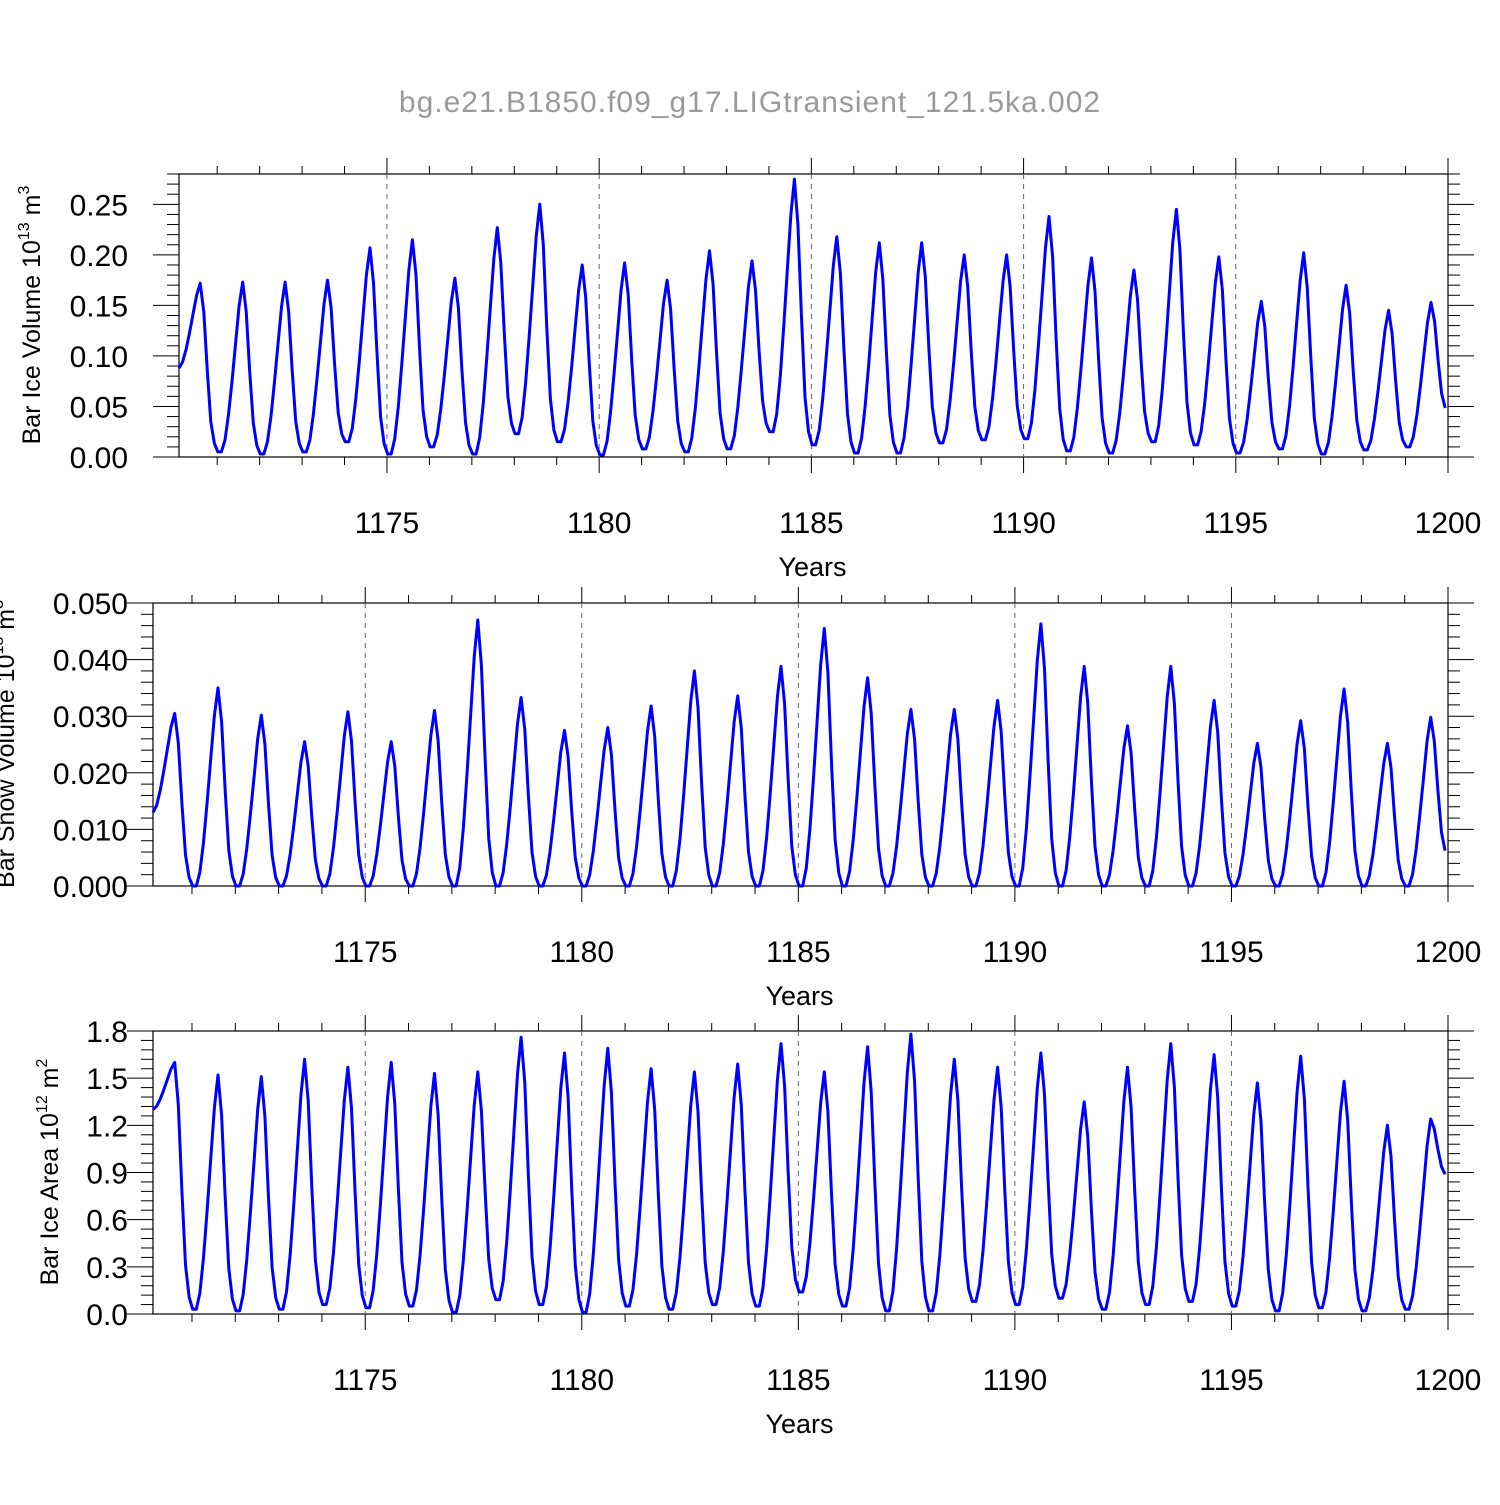 The height and width of the screenshot is (1505, 1500). I want to click on y-tick-label: 0.050, so click(90, 604).